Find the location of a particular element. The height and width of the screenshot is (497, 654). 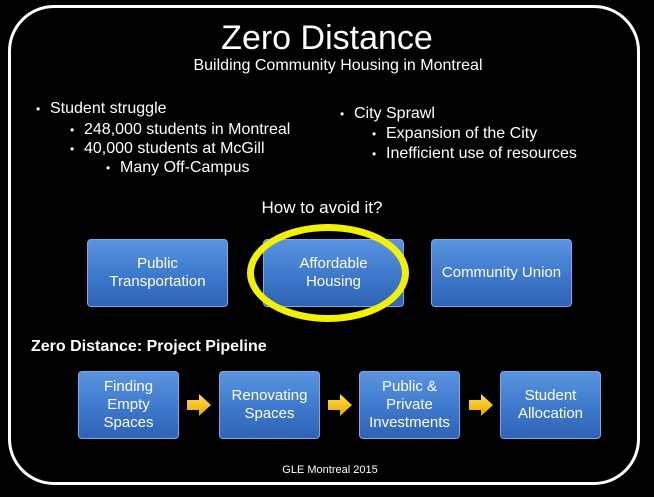

bullet-expansion: • Expansion of the City is located at coordinates (454, 134).